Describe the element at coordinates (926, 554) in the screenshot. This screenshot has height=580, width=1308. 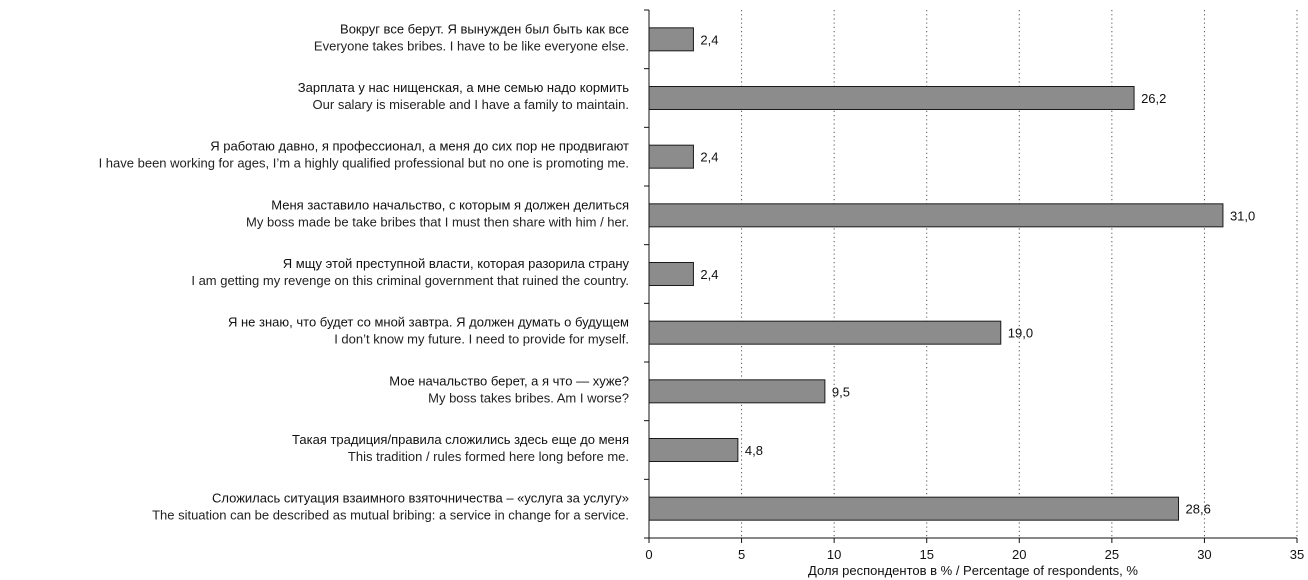
I see `x-tick-label: 15` at that location.